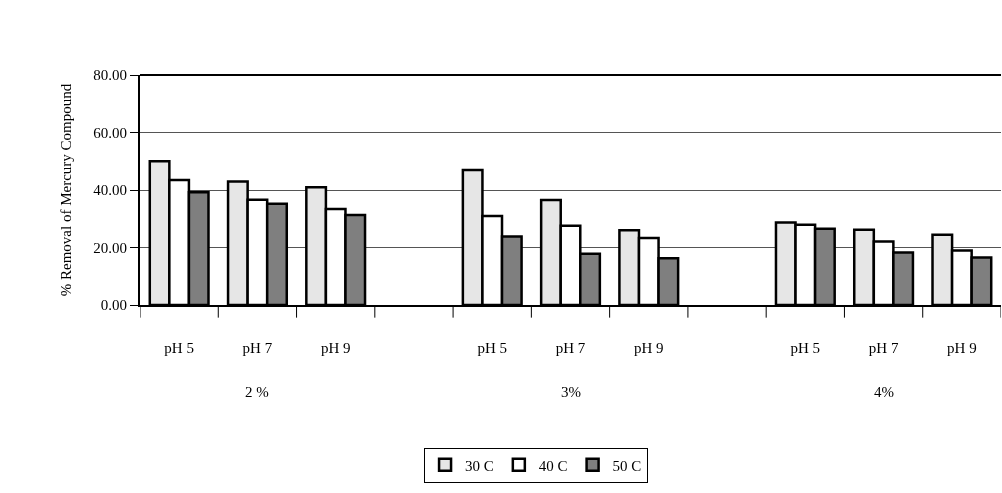  Describe the element at coordinates (571, 392) in the screenshot. I see `text: 3%` at that location.